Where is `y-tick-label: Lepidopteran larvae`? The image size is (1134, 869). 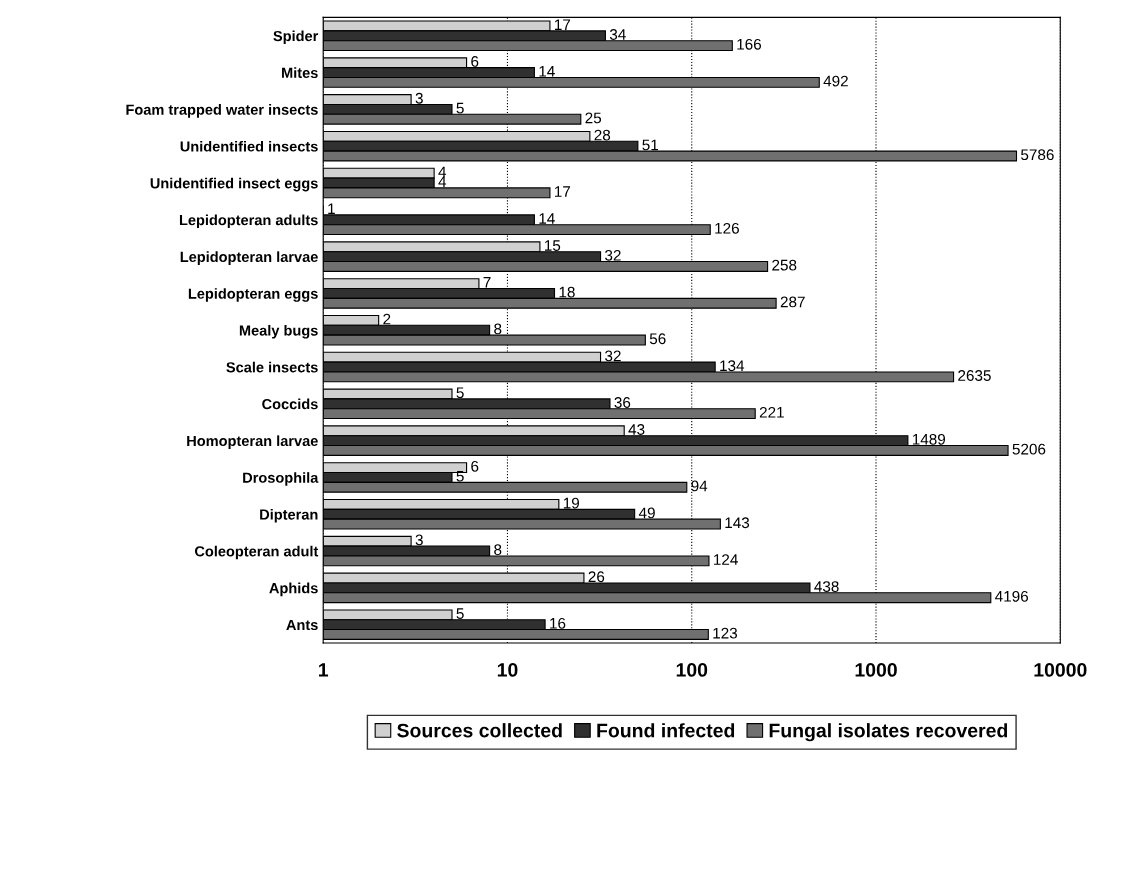 y-tick-label: Lepidopteran larvae is located at coordinates (249, 258).